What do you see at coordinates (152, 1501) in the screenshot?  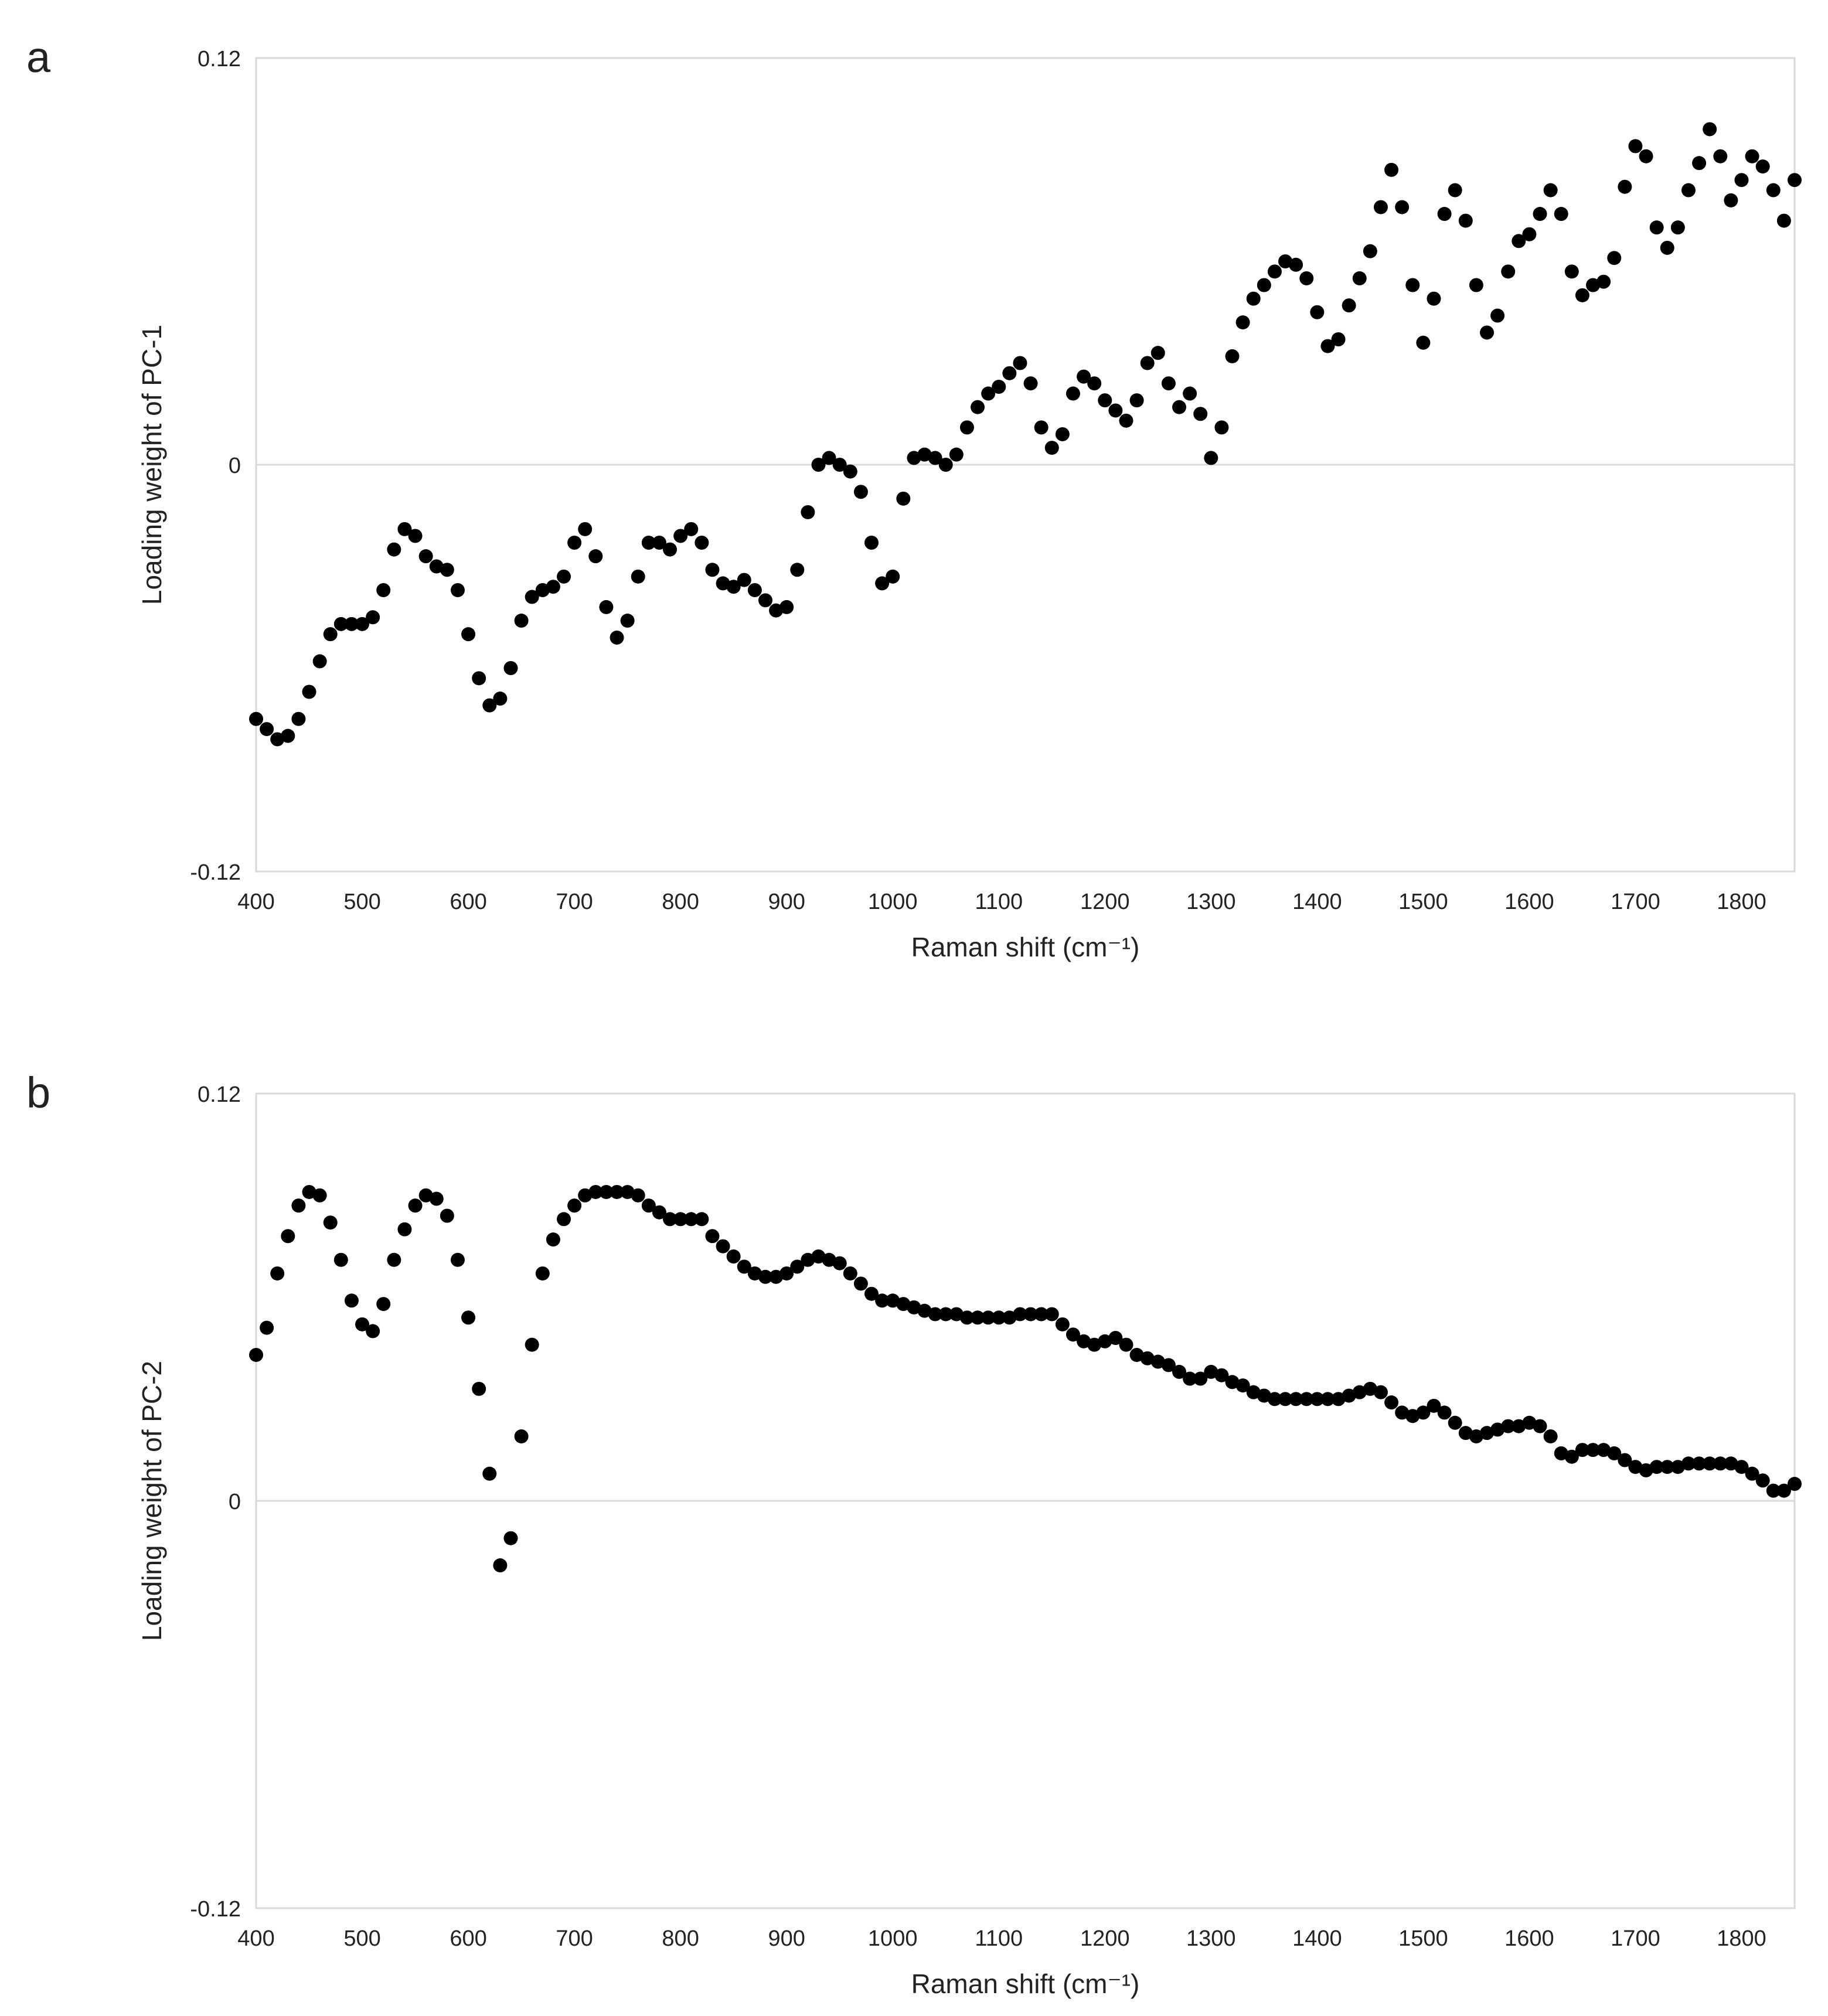 I see `y-axis-title: Loading weight of PC-2` at bounding box center [152, 1501].